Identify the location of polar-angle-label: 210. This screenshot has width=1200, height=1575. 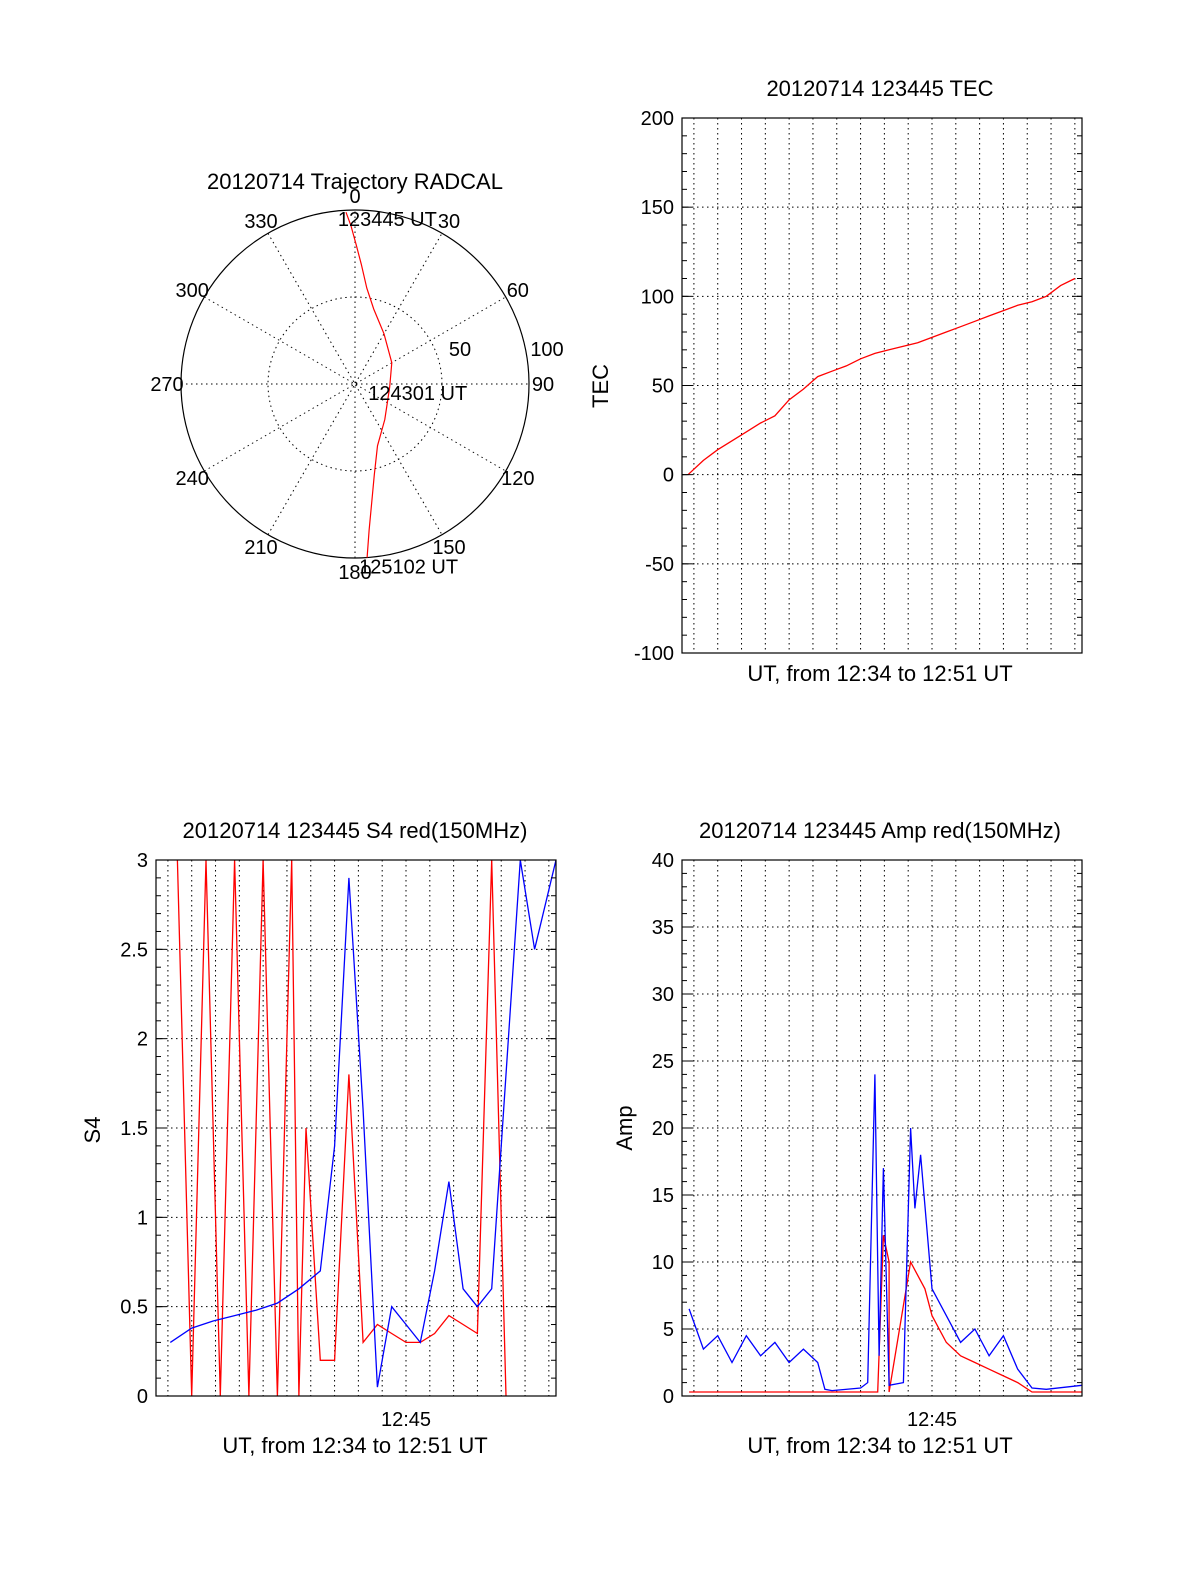
(260, 548).